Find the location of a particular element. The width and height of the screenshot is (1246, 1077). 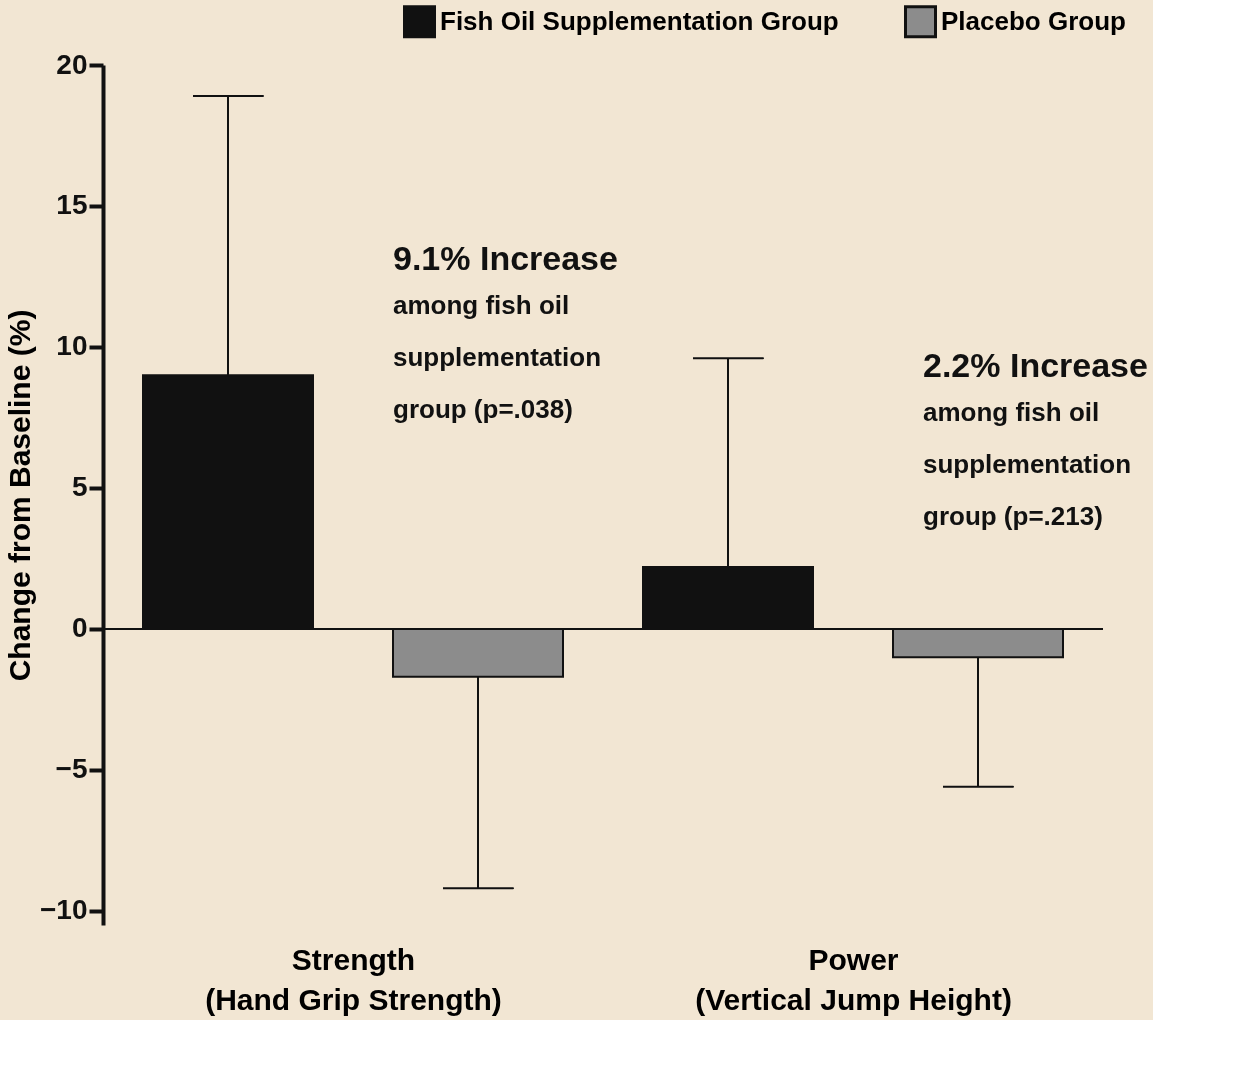

y-tick-label: −5 is located at coordinates (71, 769).